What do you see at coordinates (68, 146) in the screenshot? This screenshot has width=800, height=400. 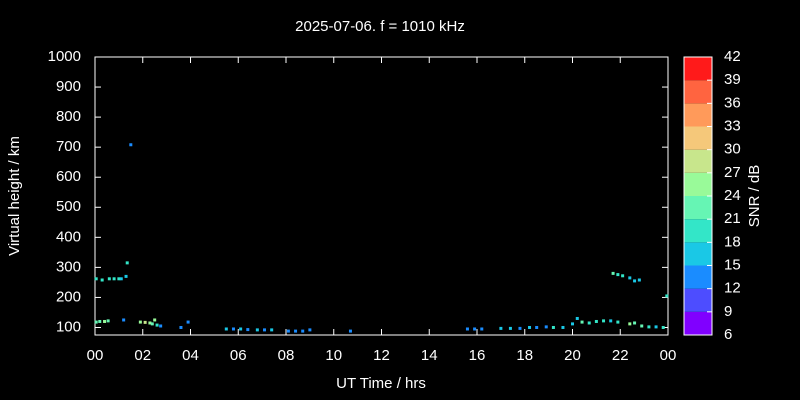 I see `y-tick-label: 700` at bounding box center [68, 146].